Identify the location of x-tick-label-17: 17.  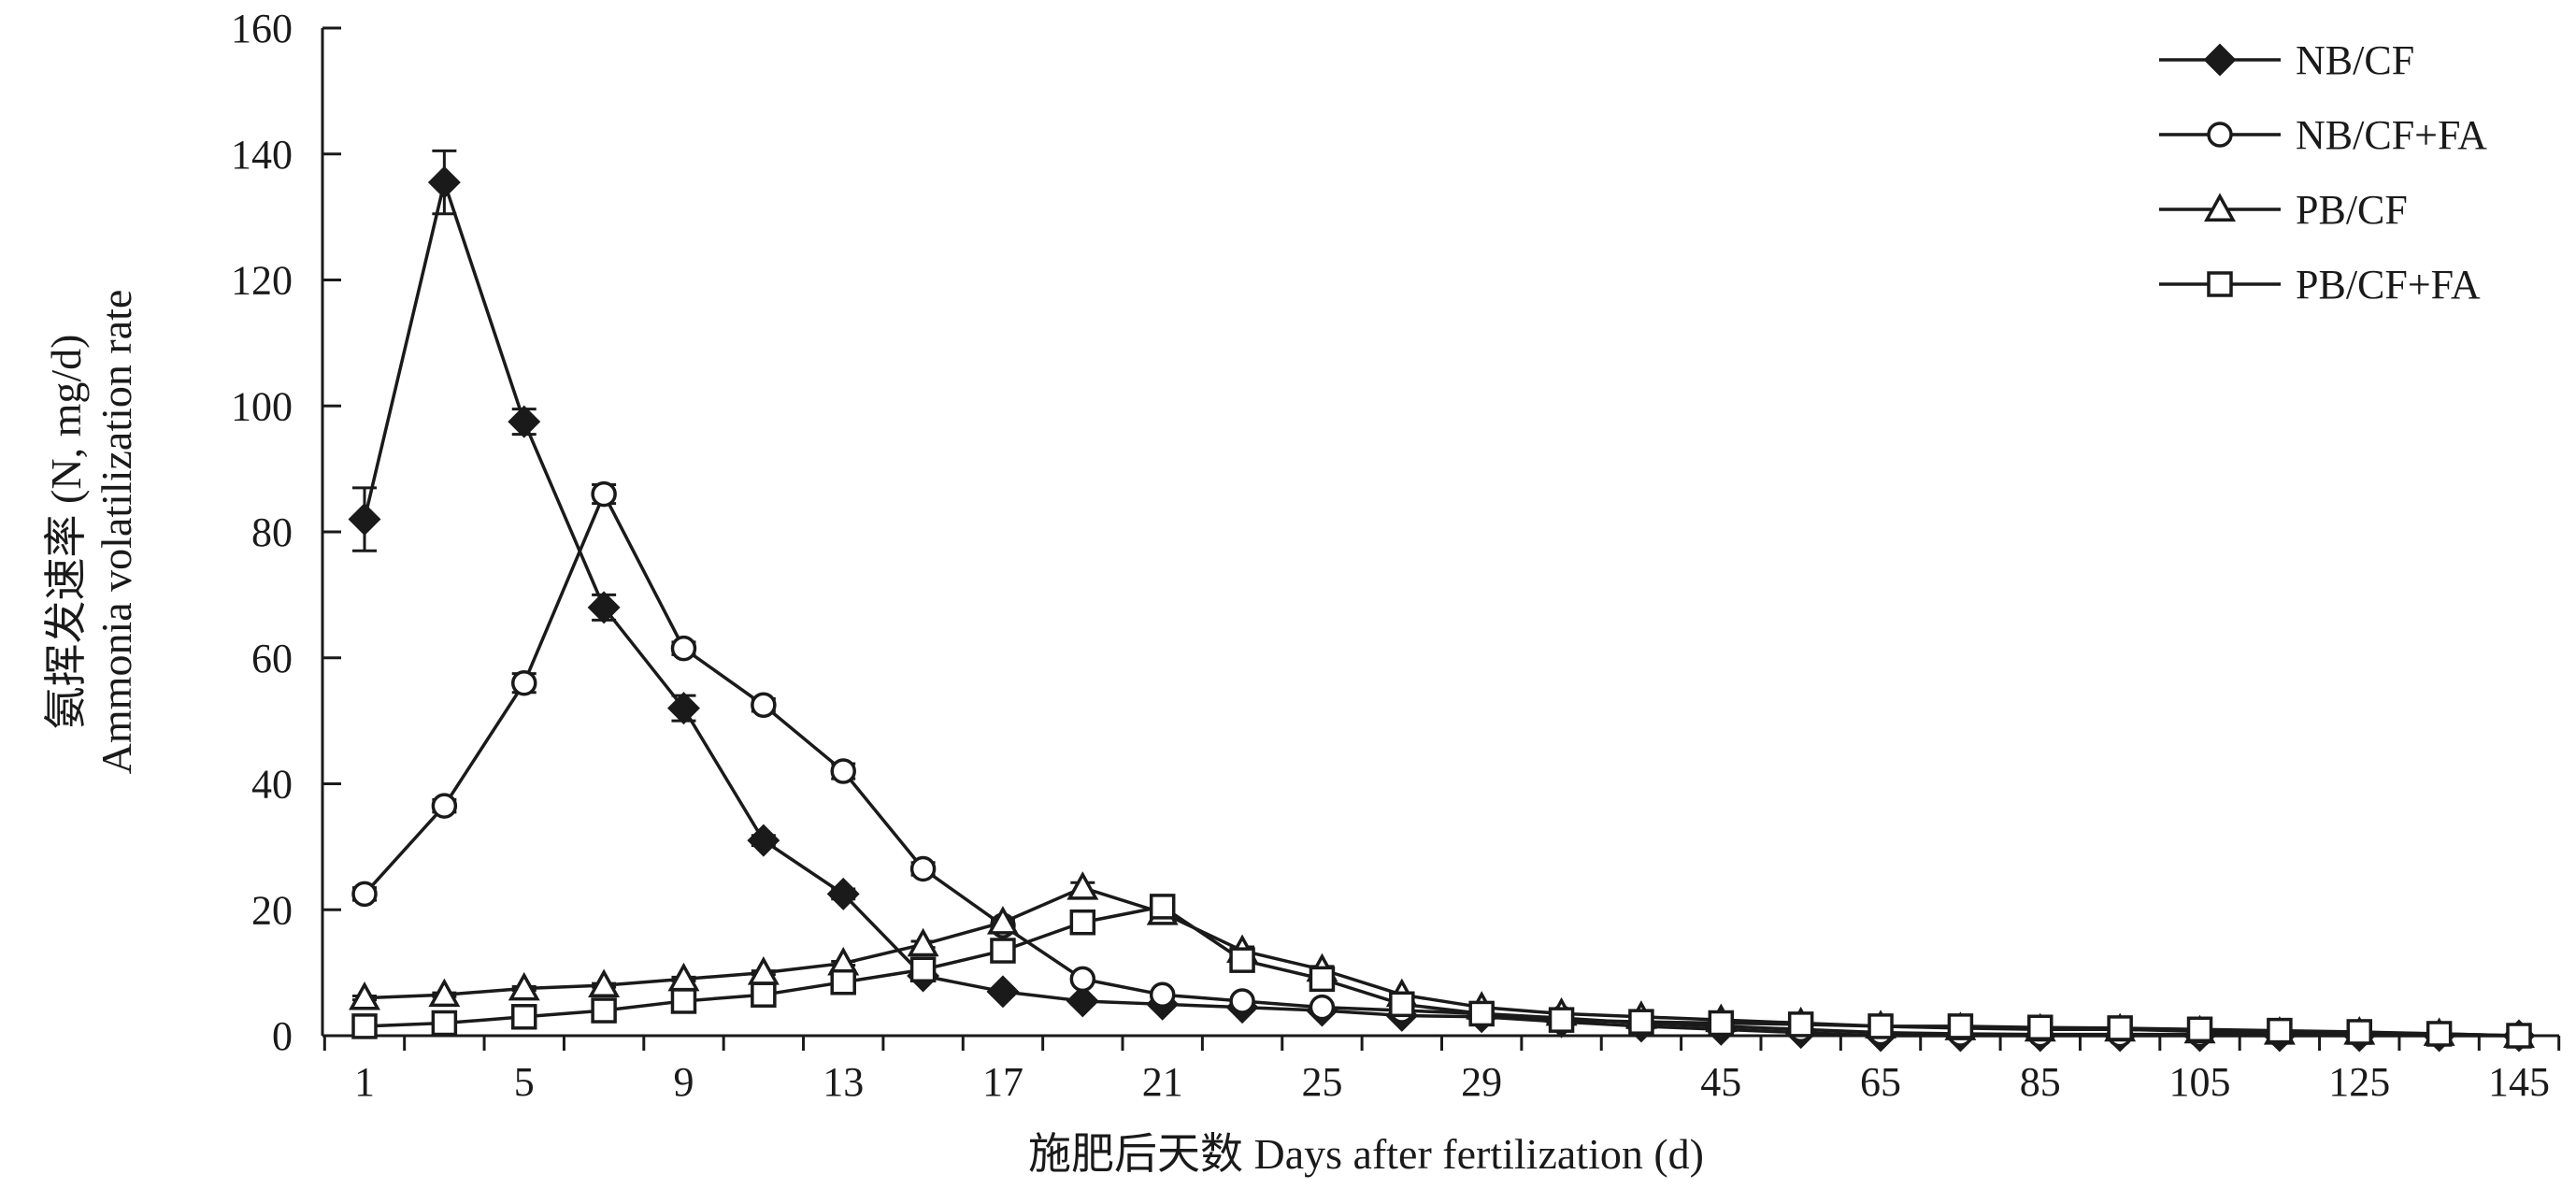
(1002, 1082).